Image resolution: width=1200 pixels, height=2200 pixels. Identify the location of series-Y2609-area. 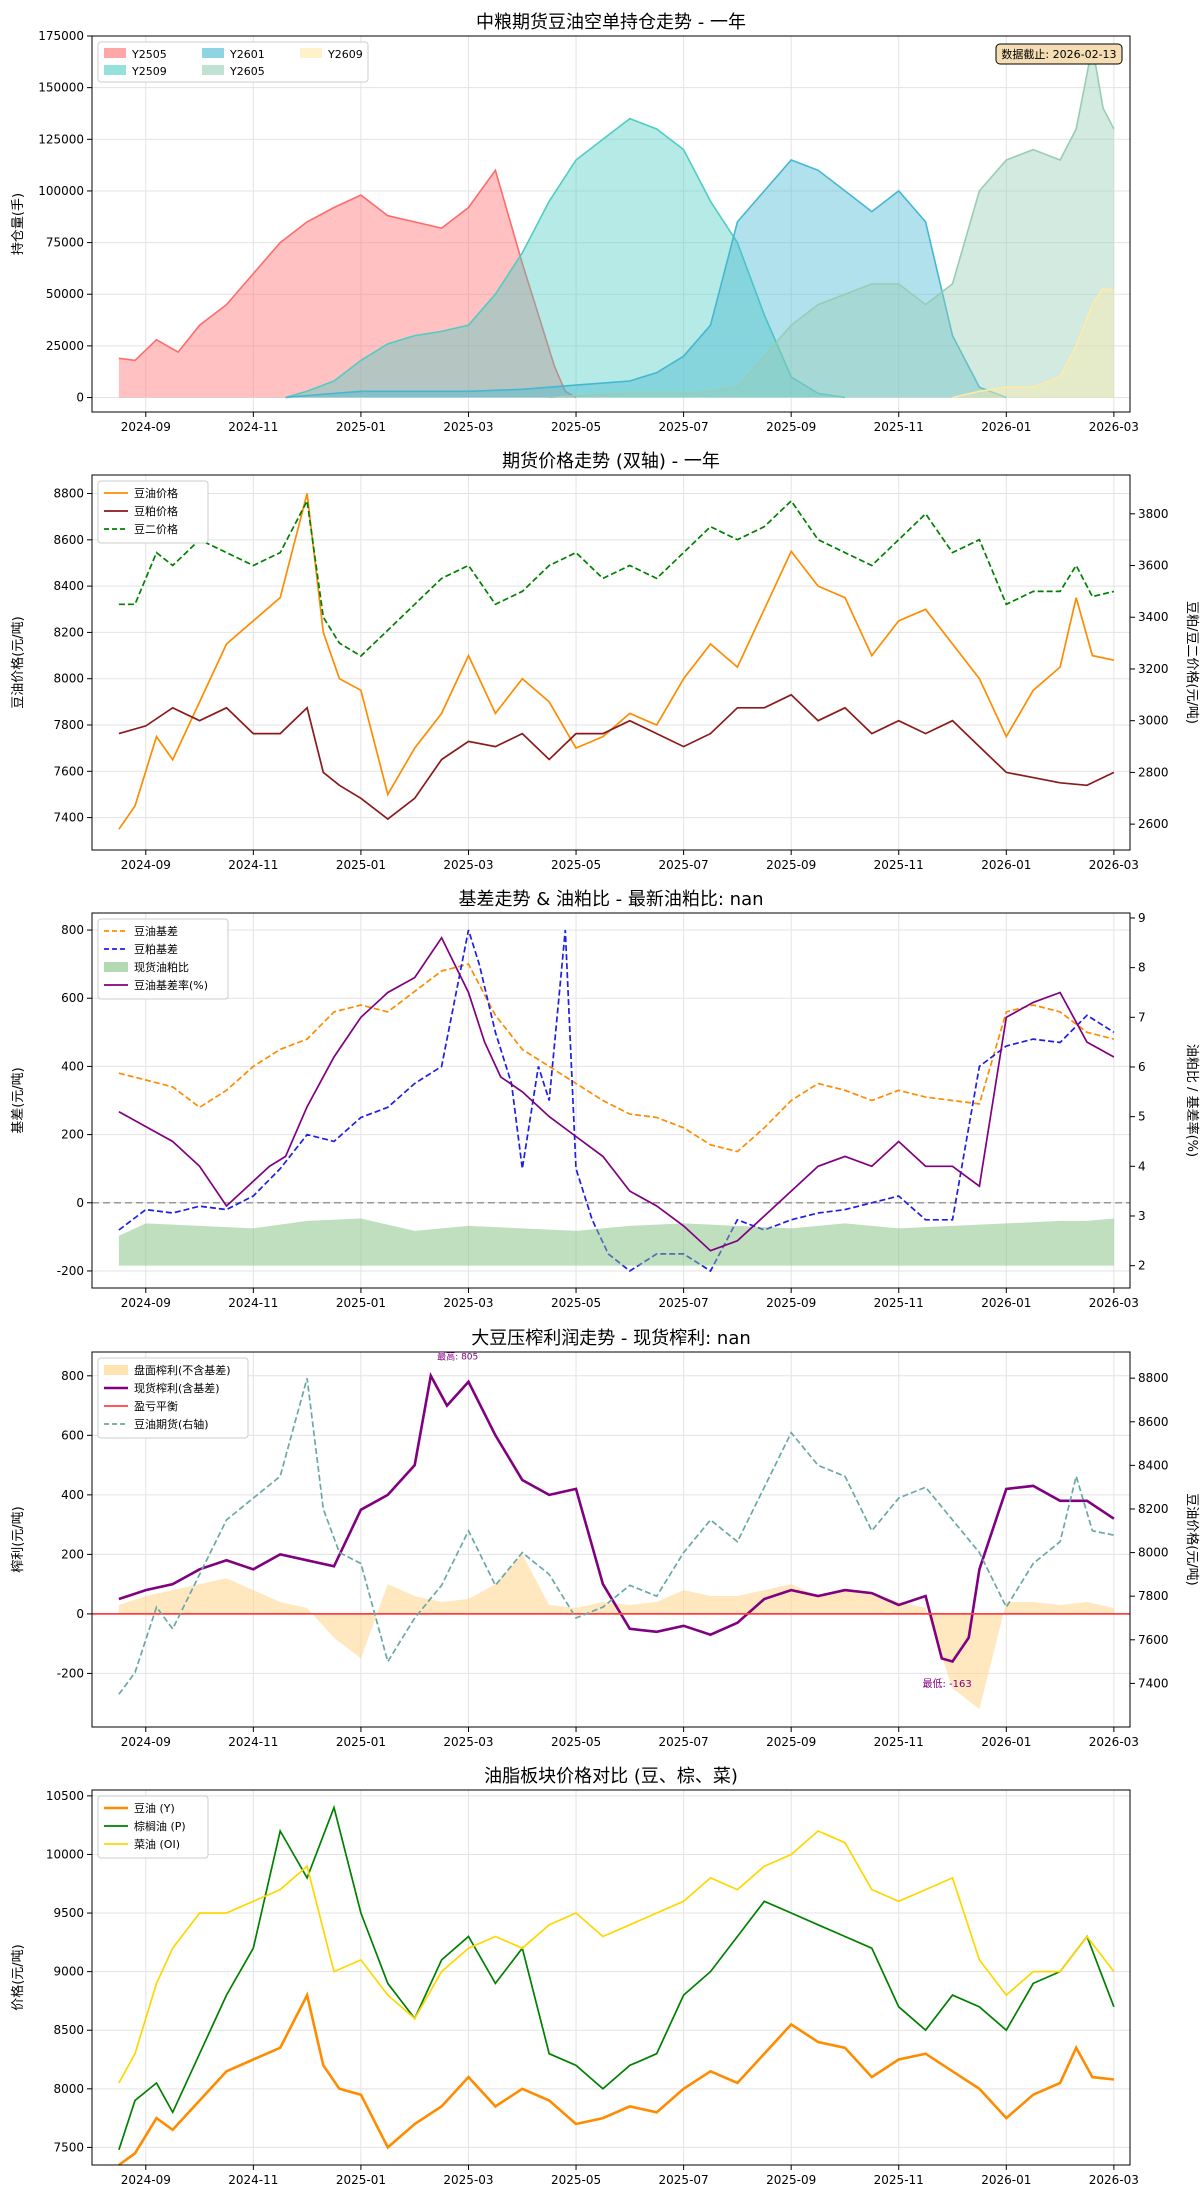
(1033, 343).